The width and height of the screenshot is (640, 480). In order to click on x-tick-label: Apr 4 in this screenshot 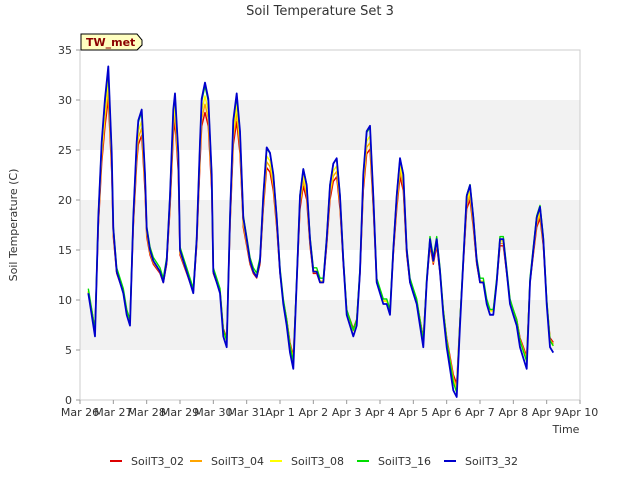, I will do `click(380, 412)`.